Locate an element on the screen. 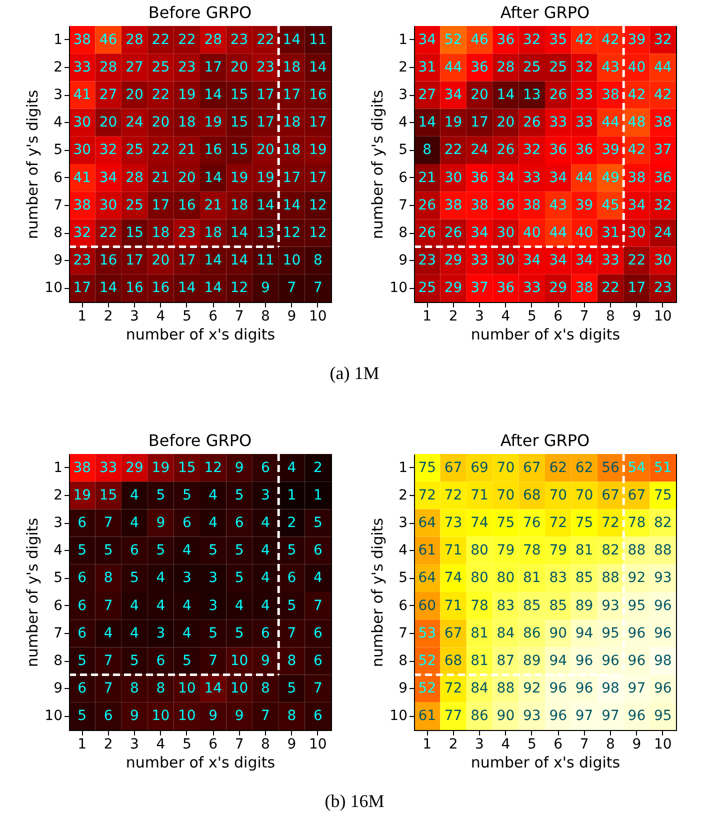  data-label: 20 is located at coordinates (161, 122).